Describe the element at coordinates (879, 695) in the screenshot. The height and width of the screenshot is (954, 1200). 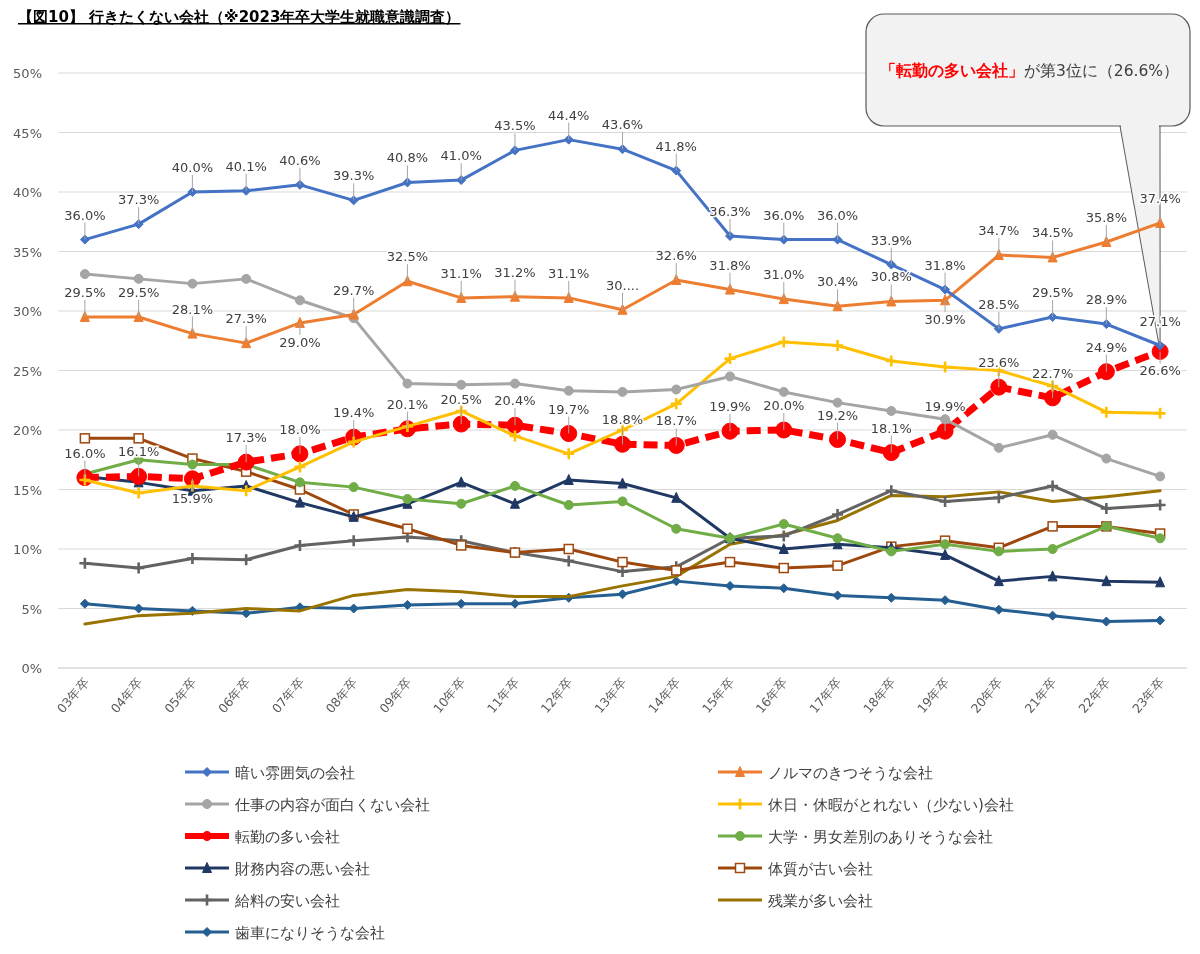
I see `x-tick-label: 18年卒` at that location.